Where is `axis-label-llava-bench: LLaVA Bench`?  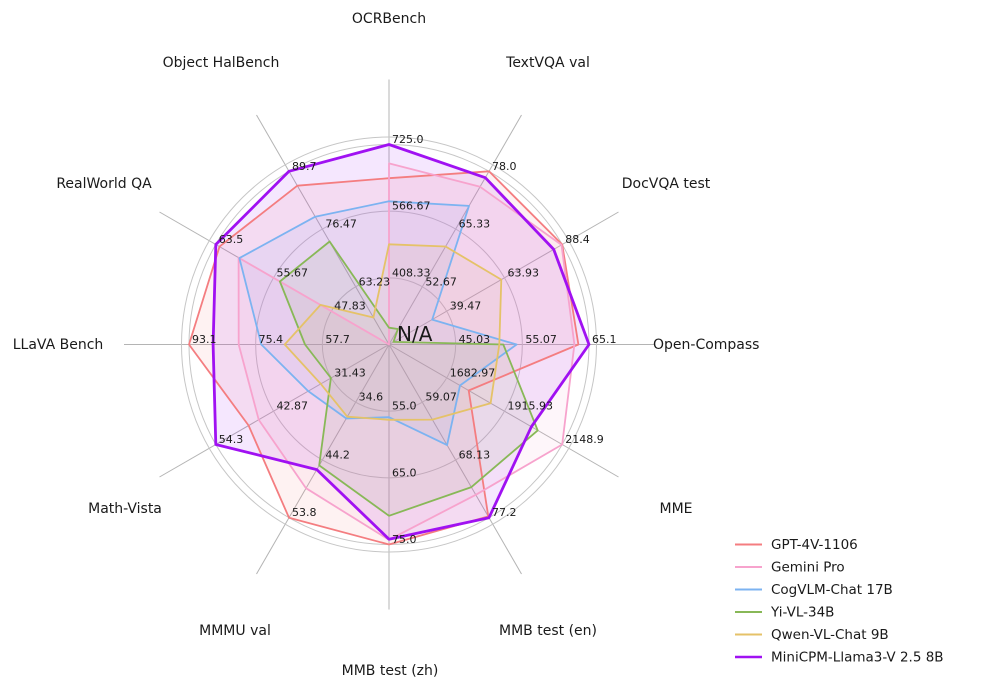
axis-label-llava-bench: LLaVA Bench is located at coordinates (58, 345).